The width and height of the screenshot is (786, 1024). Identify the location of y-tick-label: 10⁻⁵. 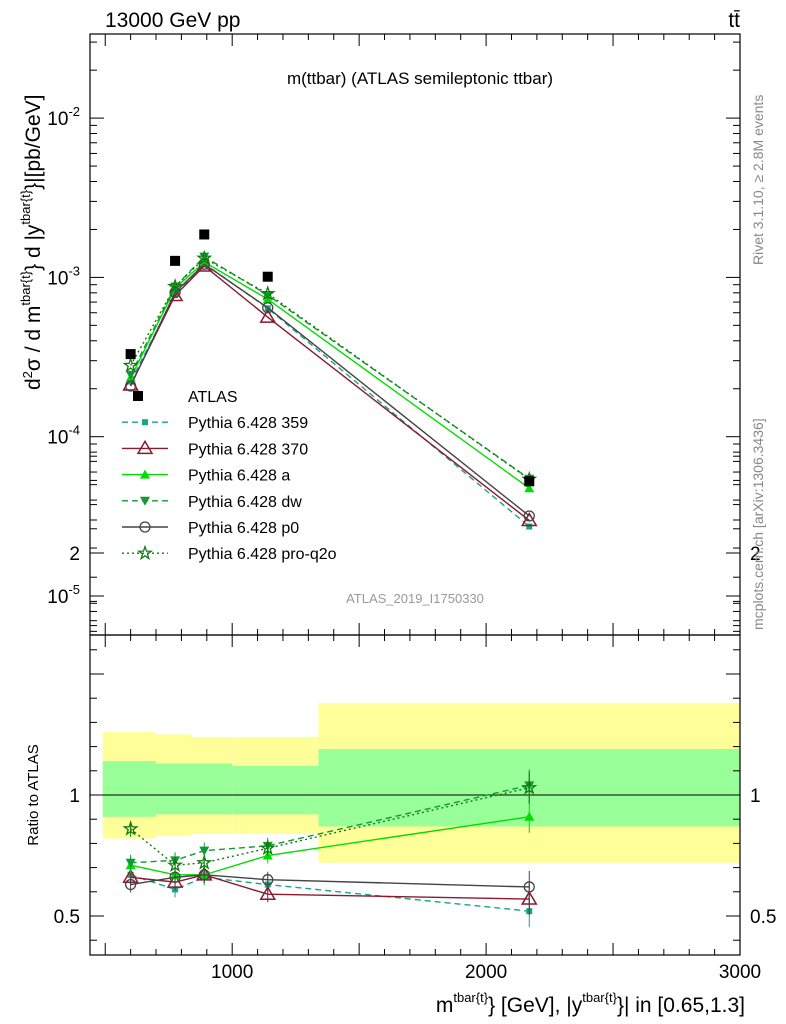
(63, 595).